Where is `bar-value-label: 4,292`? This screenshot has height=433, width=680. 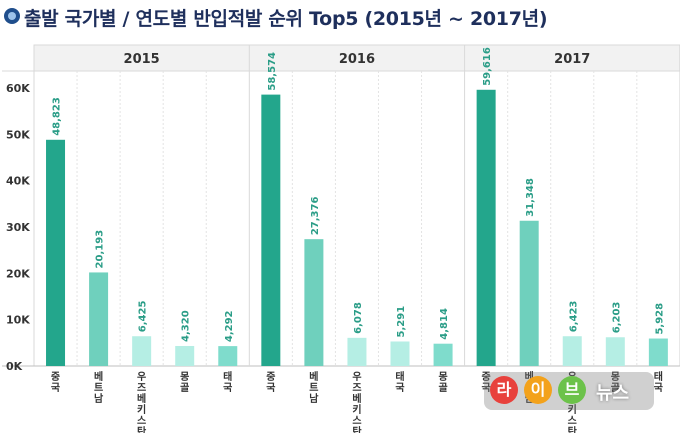 bar-value-label: 4,292 is located at coordinates (229, 326).